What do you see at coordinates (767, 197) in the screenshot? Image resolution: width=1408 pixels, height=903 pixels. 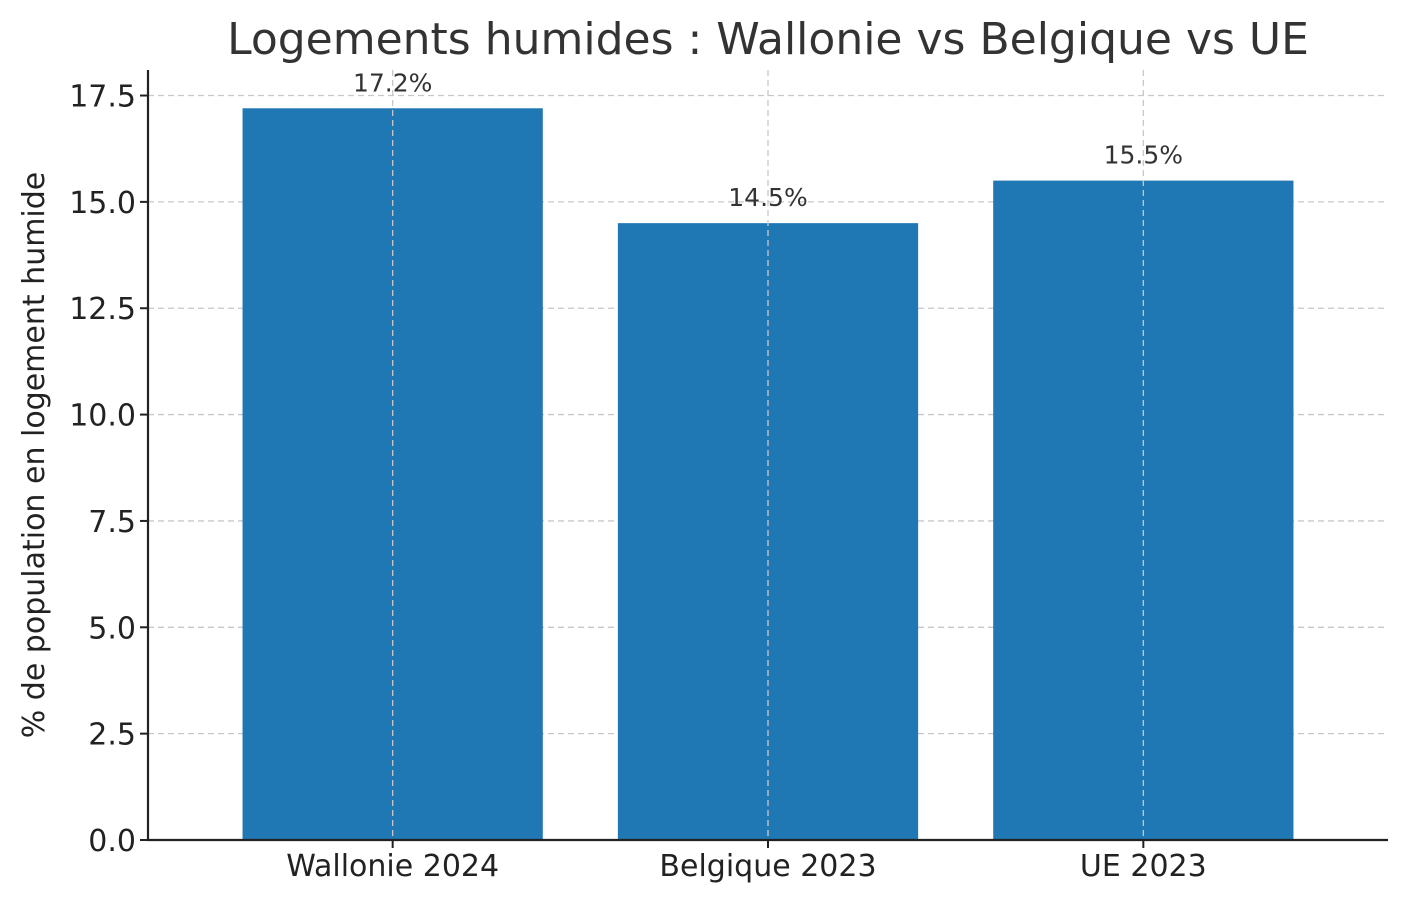 I see `bar-value-label: 14.5%` at bounding box center [767, 197].